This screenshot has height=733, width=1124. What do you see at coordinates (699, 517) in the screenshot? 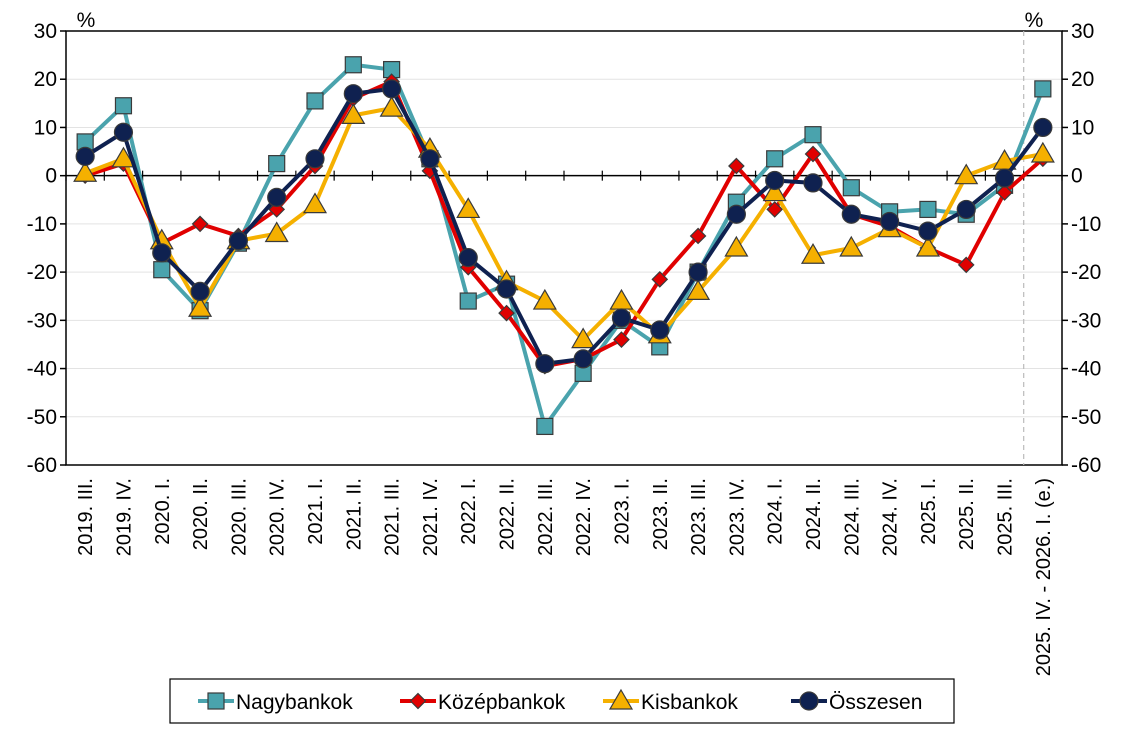
I see `x-tick-label: 2023. III.` at bounding box center [699, 517].